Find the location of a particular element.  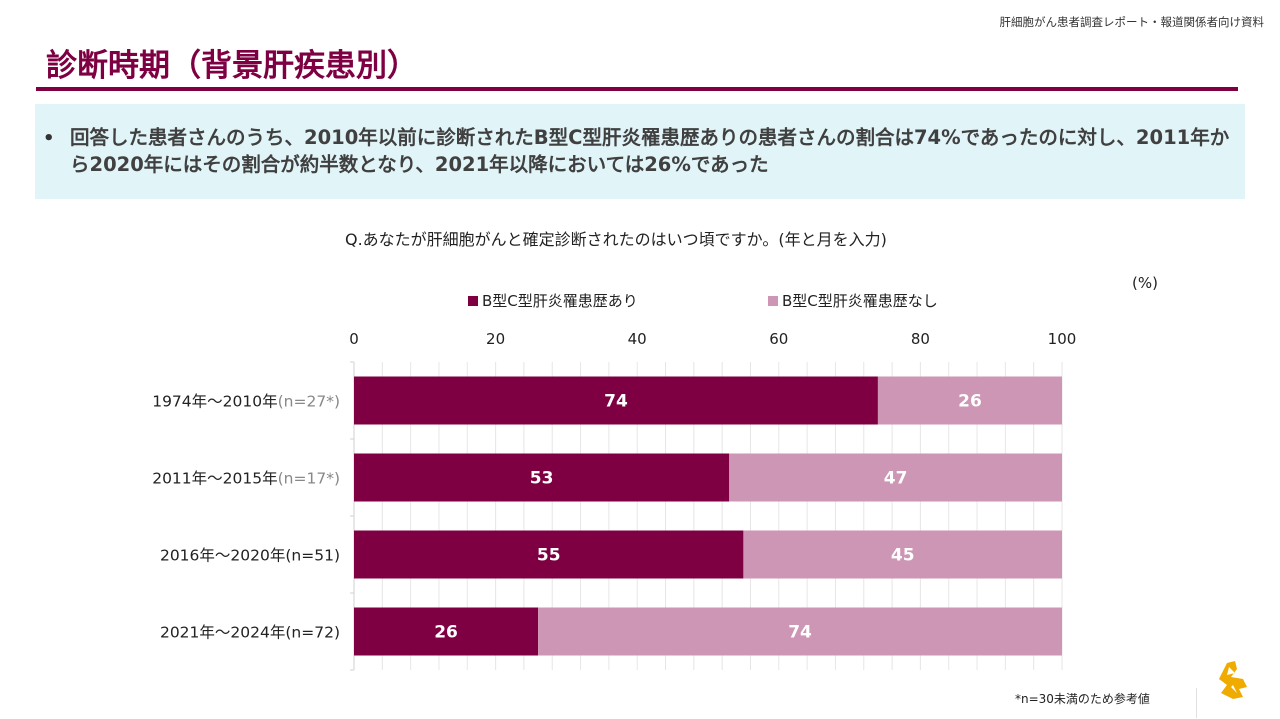

x-tick-label: 0 is located at coordinates (354, 339).